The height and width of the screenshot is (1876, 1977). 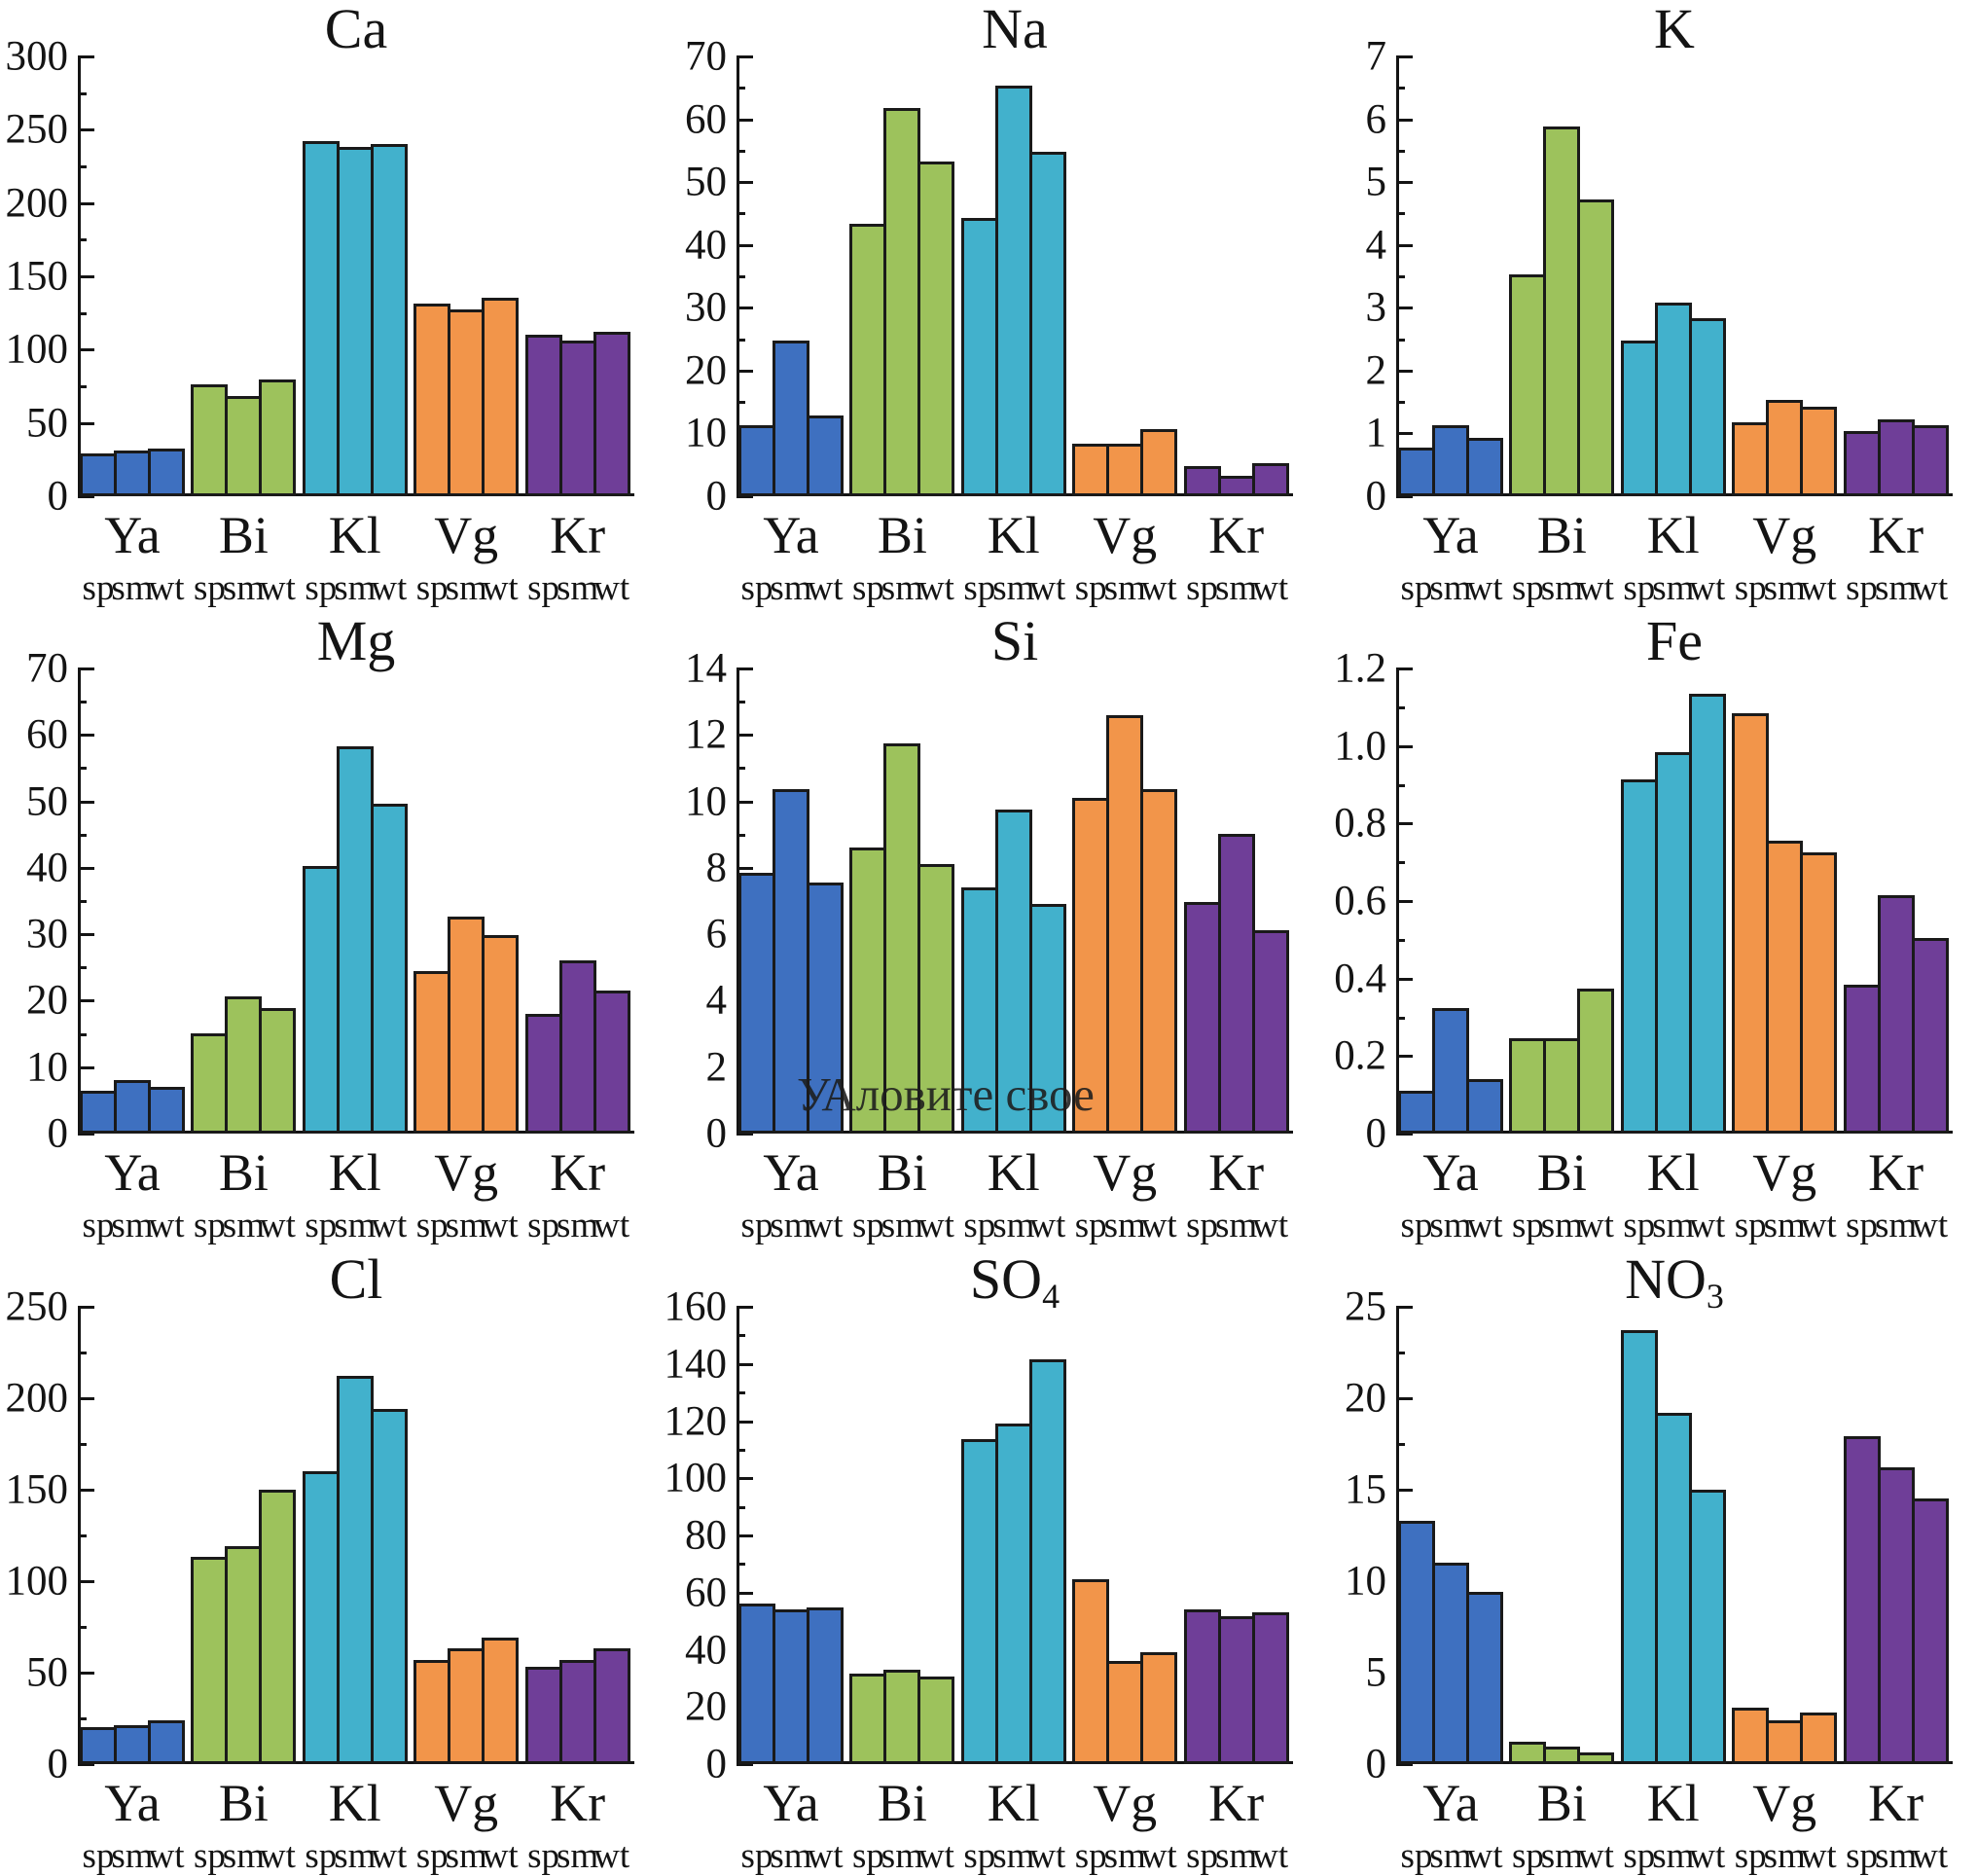 What do you see at coordinates (706, 1592) in the screenshot?
I see `y-tick-label: 60` at bounding box center [706, 1592].